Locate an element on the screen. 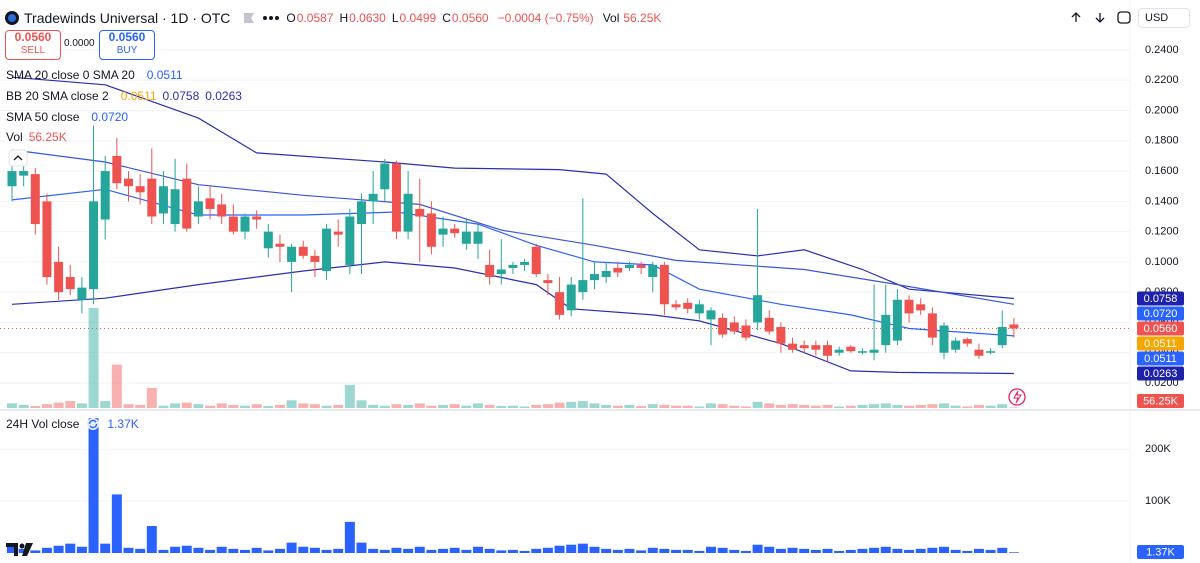  lightning-icon is located at coordinates (1017, 397).